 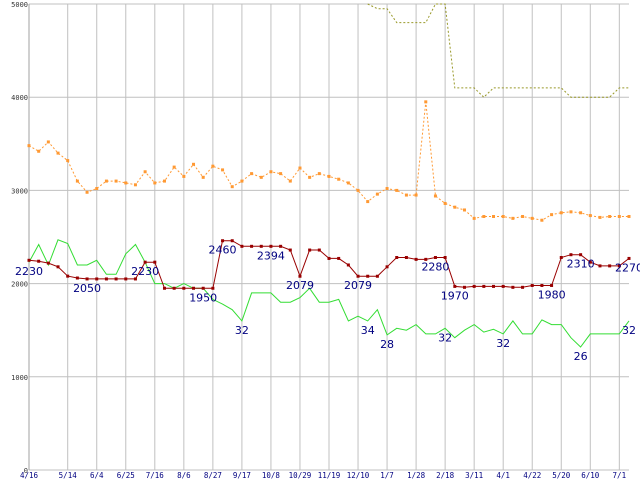 What do you see at coordinates (213, 475) in the screenshot?
I see `x-tick-label: 8/27` at bounding box center [213, 475].